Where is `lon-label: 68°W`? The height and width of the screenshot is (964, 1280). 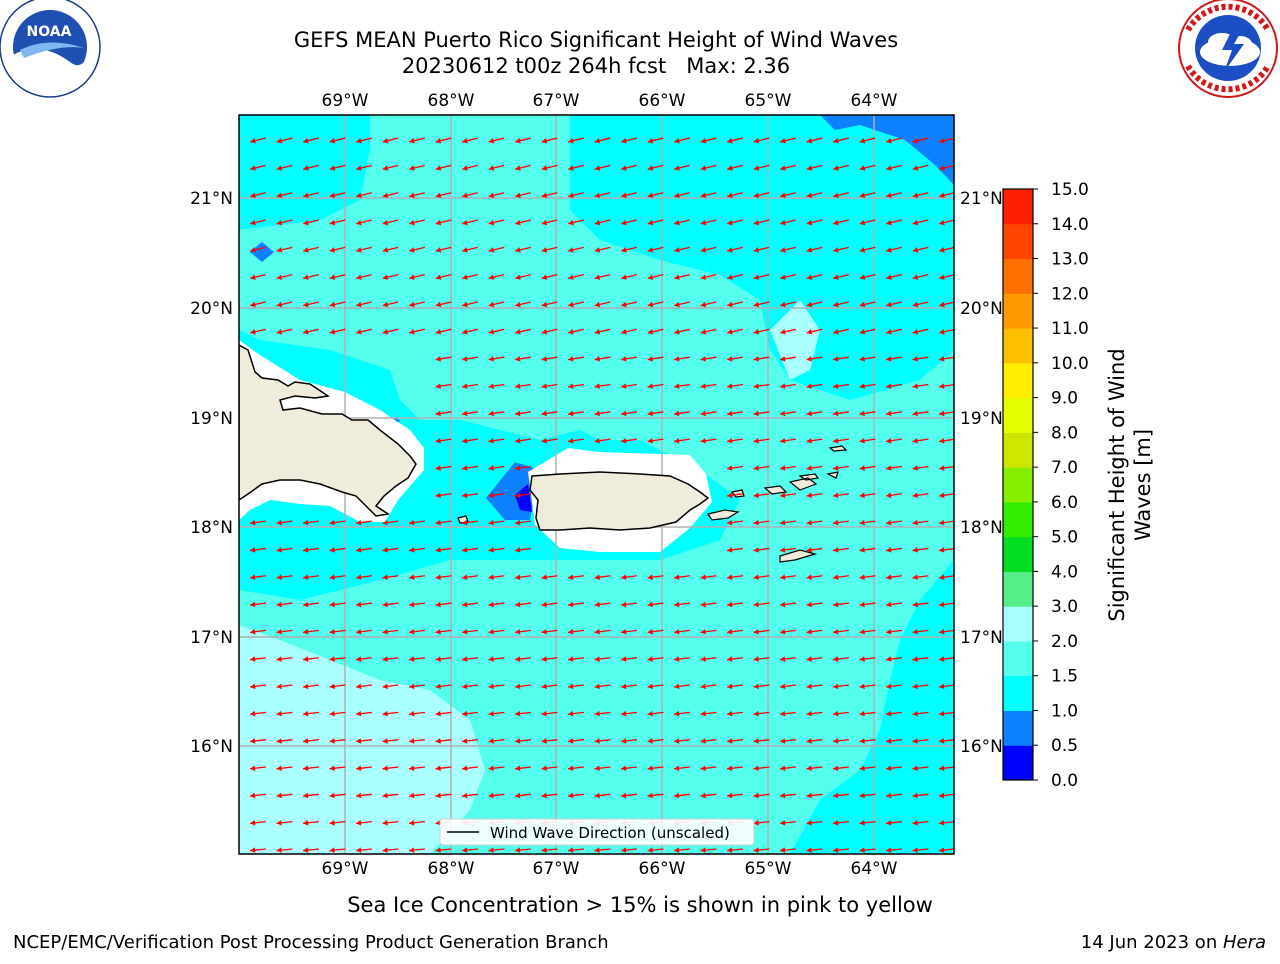 lon-label: 68°W is located at coordinates (451, 101).